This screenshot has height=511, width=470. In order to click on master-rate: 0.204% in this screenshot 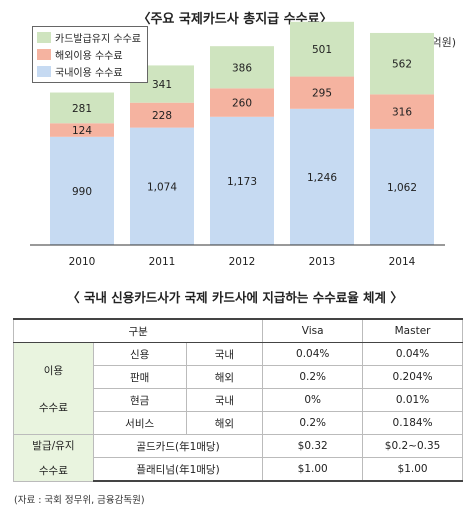, I will do `click(412, 377)`.